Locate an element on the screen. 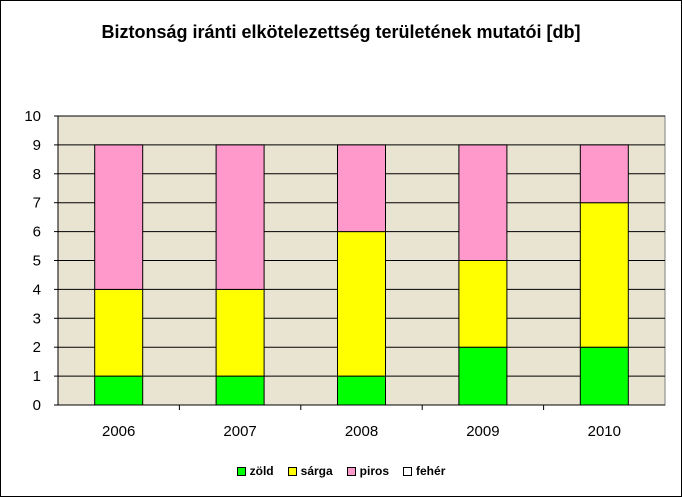  legend-item: sárga is located at coordinates (310, 471).